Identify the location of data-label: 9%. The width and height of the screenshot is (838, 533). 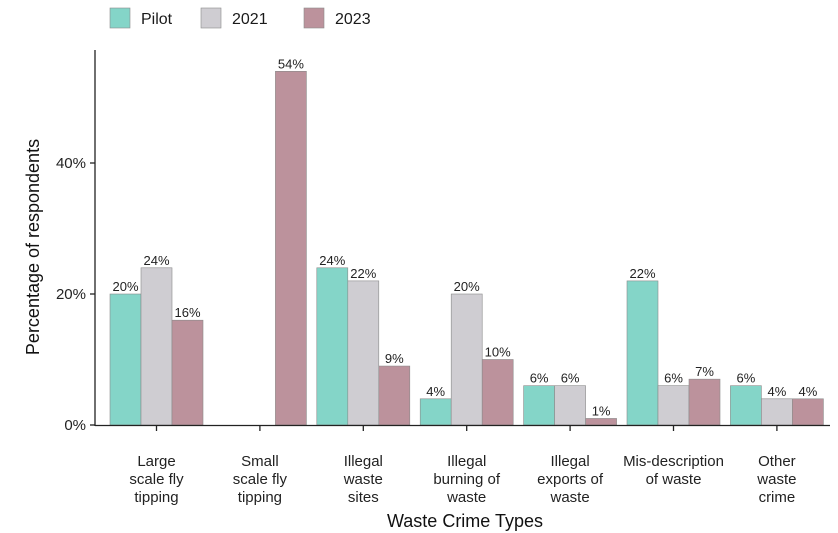
(394, 358).